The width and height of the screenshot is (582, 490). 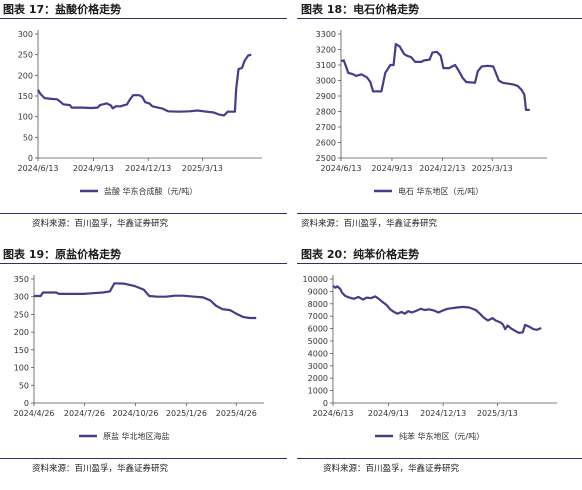 I want to click on x-tick-label: 2024/7/26, so click(x=84, y=413).